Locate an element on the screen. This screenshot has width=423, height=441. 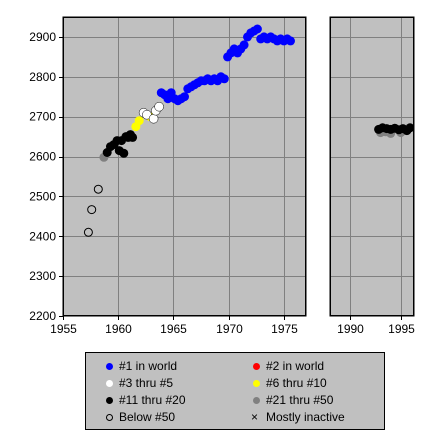
y-tick-label: 2200 is located at coordinates (42, 316).